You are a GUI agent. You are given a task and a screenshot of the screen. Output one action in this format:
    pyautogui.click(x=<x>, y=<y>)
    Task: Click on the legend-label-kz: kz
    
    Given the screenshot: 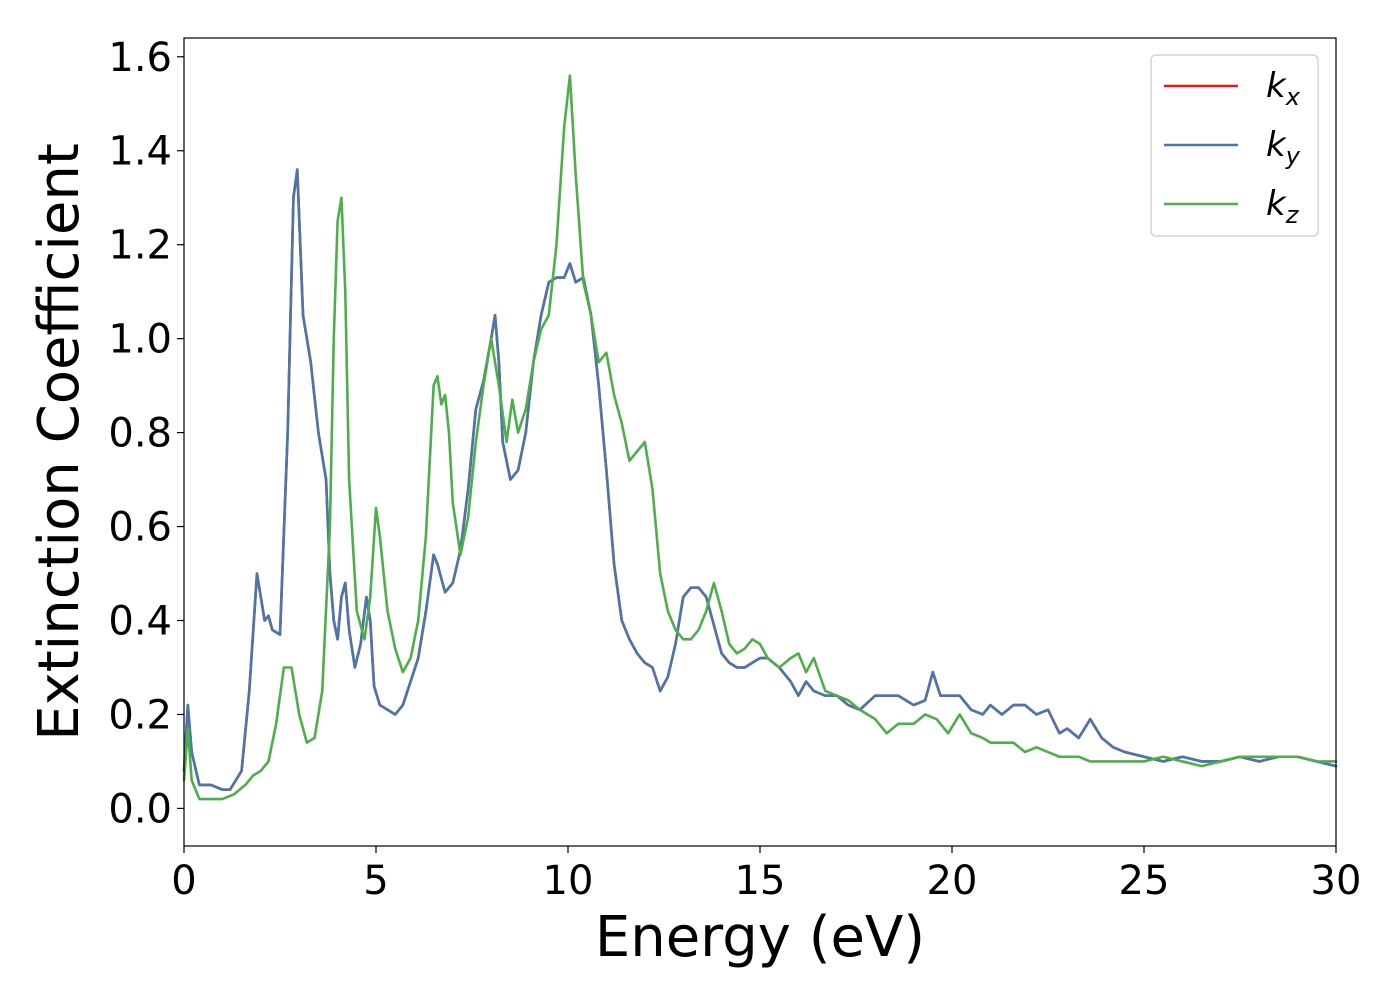 What is the action you would take?
    pyautogui.click(x=1283, y=206)
    